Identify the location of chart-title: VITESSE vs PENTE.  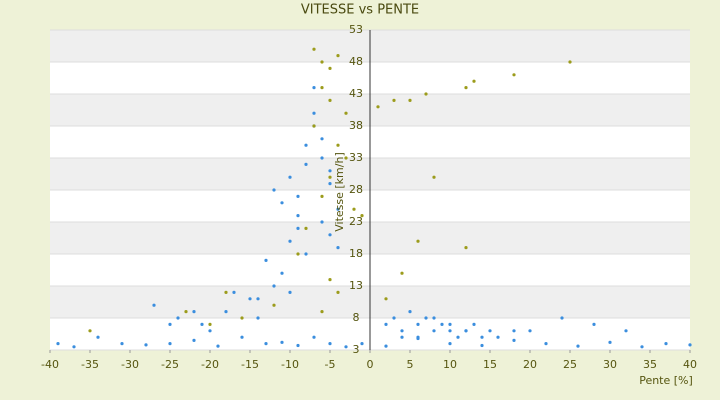
(360, 10).